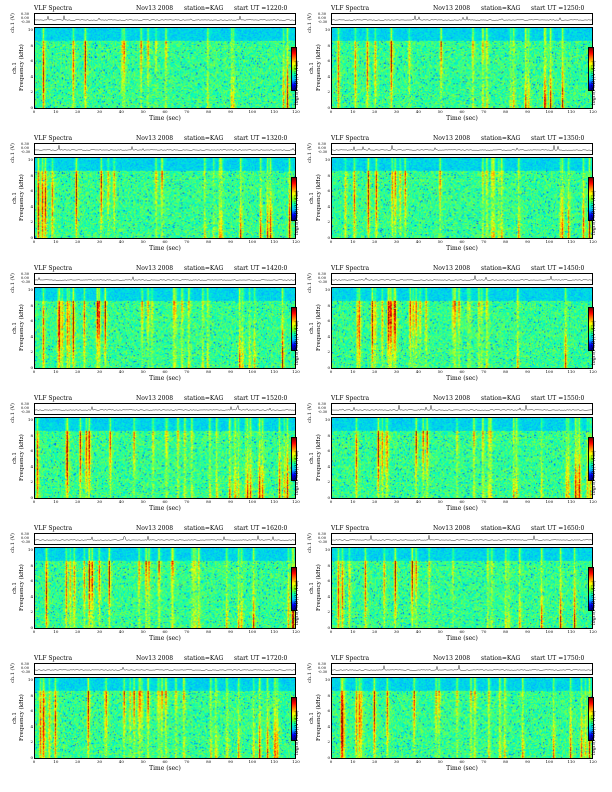  Describe the element at coordinates (209, 241) in the screenshot. I see `time-tick-label: 80` at that location.